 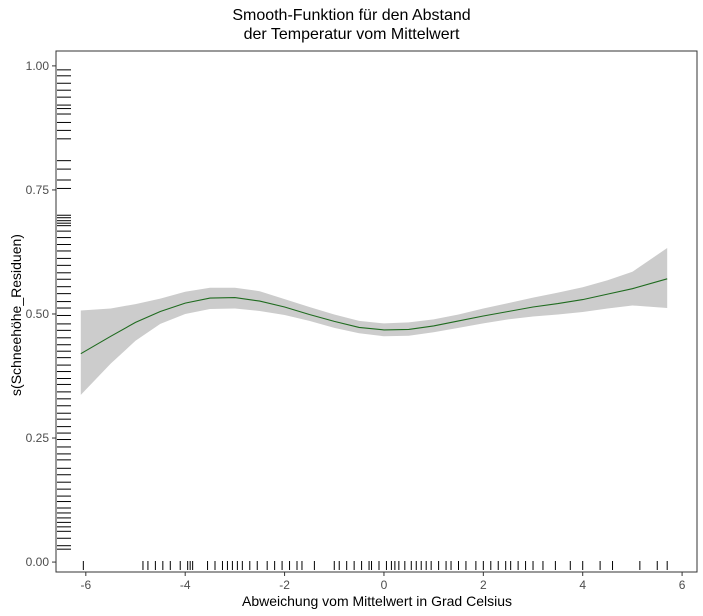 What do you see at coordinates (682, 585) in the screenshot?
I see `x-tick-label: 6` at bounding box center [682, 585].